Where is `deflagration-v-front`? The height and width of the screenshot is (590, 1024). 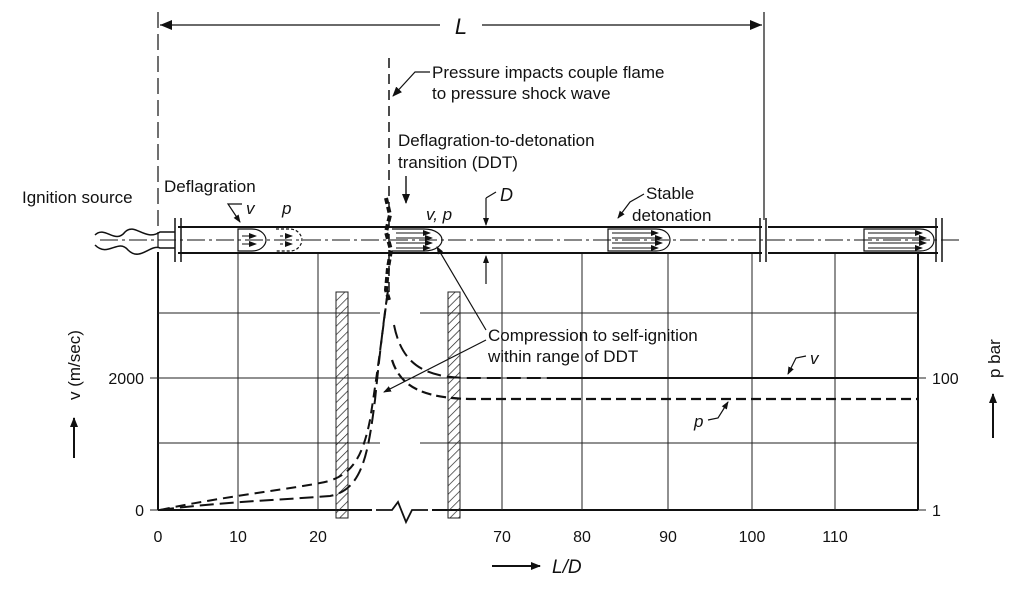
deflagration-v-front is located at coordinates (252, 240).